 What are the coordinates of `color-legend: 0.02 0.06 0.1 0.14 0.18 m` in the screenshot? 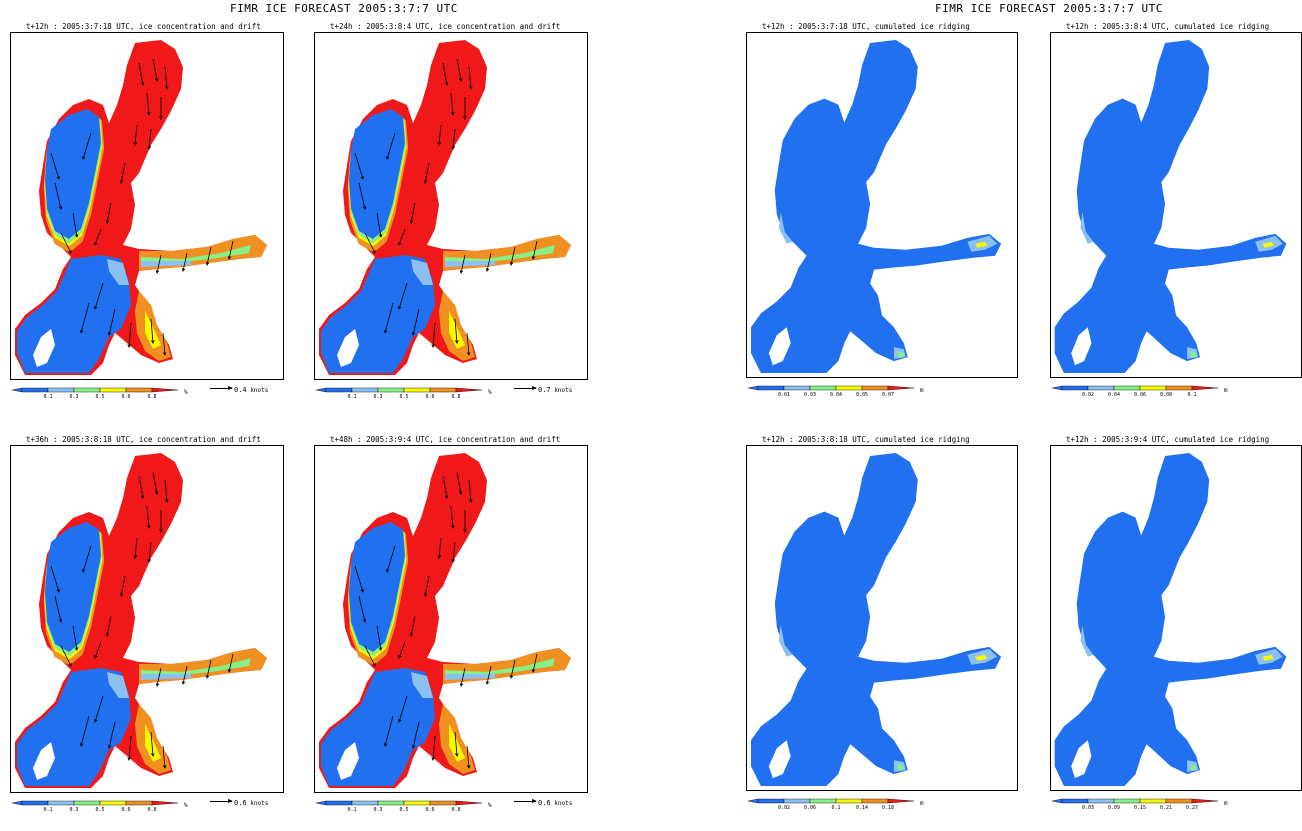 It's located at (842, 807).